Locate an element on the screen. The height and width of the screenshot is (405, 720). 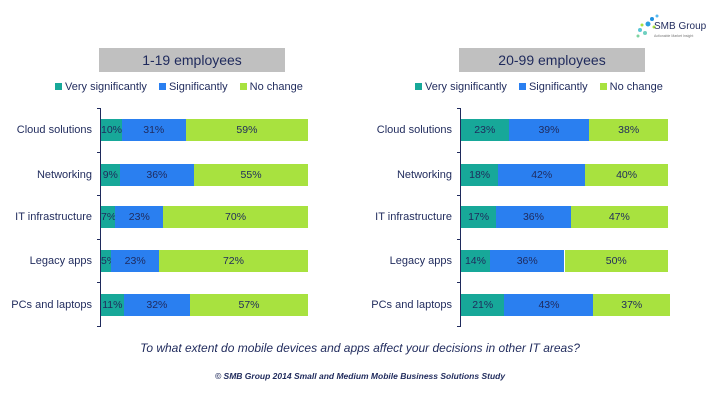
bar-segment-very-significantly: 10% is located at coordinates (111, 130).